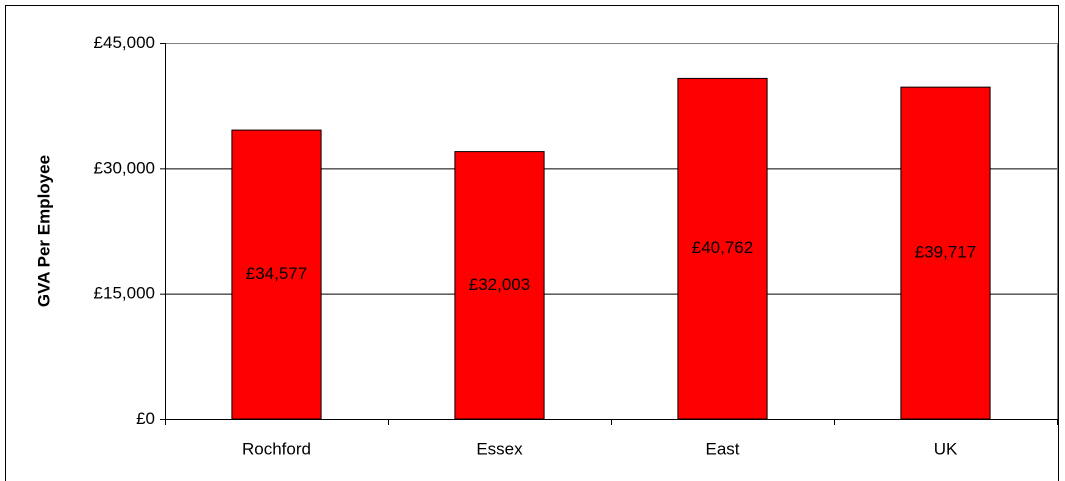 The width and height of the screenshot is (1065, 481). What do you see at coordinates (276, 448) in the screenshot?
I see `x-tick-label: Rochford` at bounding box center [276, 448].